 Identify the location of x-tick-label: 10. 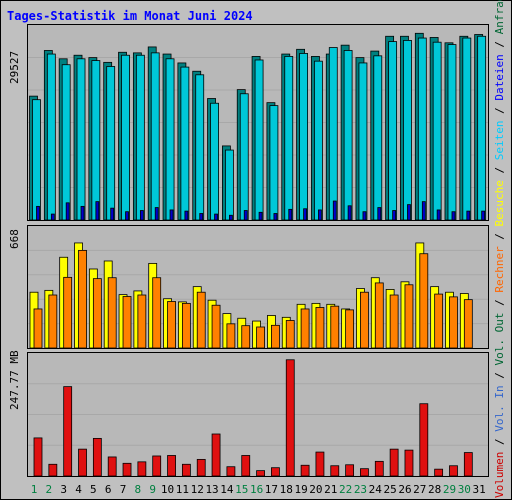
(167, 489).